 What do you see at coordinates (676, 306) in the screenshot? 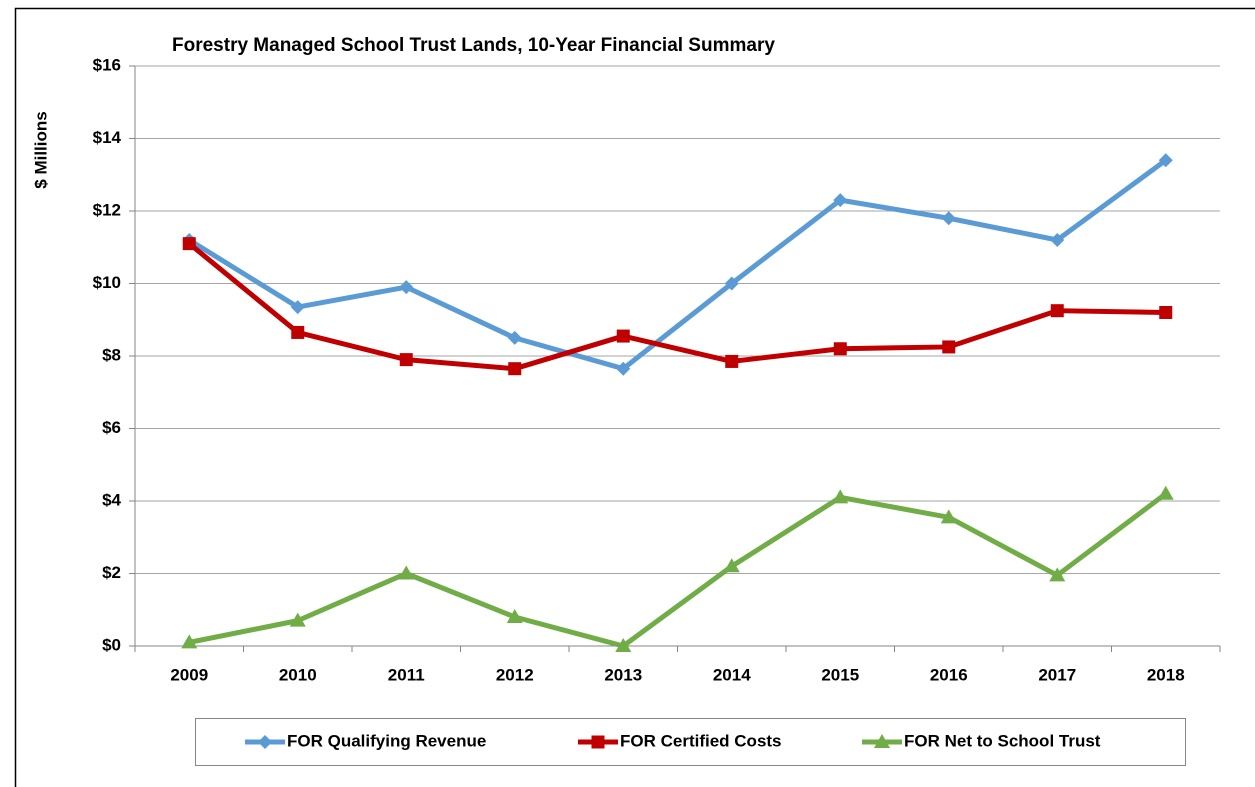
I see `series-line` at bounding box center [676, 306].